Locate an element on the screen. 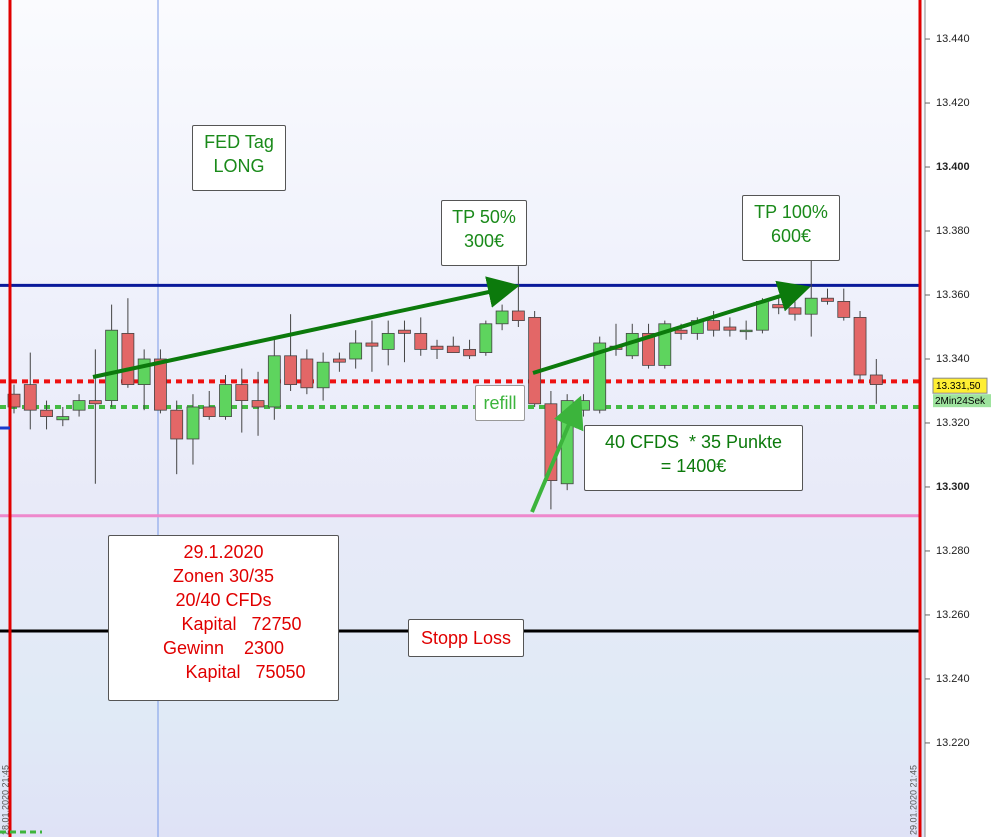  y-tick-label: 13.260 is located at coordinates (953, 615).